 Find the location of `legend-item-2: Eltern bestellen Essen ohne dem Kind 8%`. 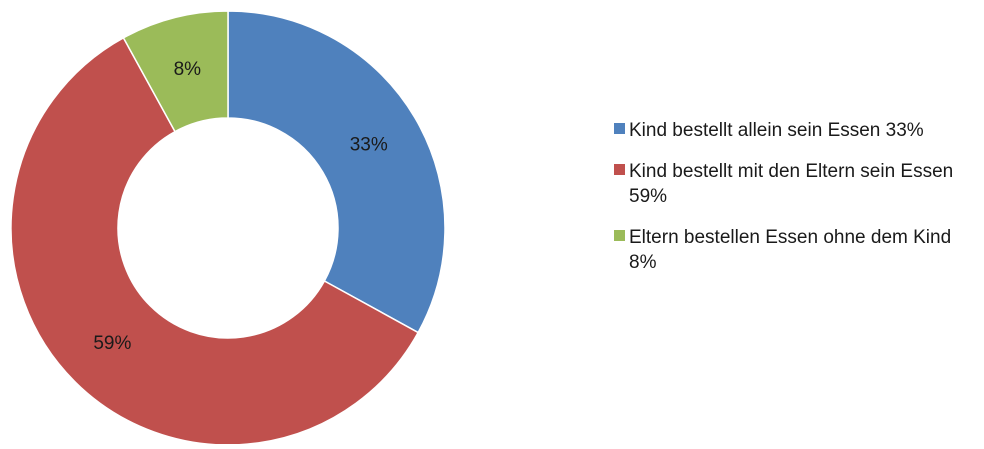

legend-item-2: Eltern bestellen Essen ohne dem Kind 8% is located at coordinates (794, 250).